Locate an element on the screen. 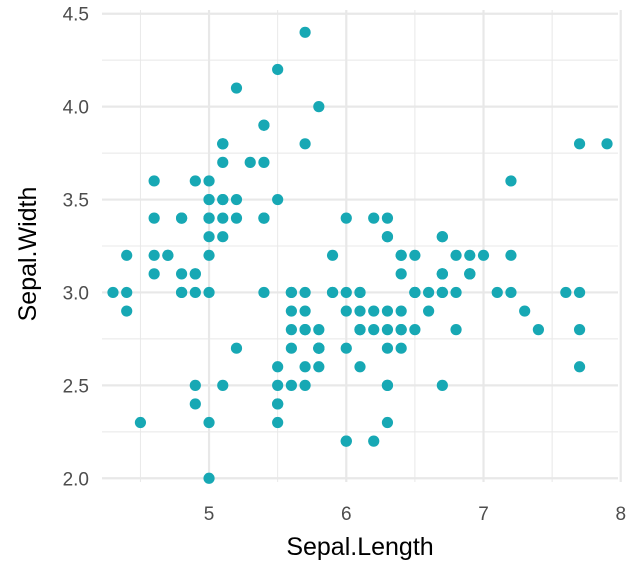 The height and width of the screenshot is (576, 633). y-tick-label: 2.5 is located at coordinates (76, 386).